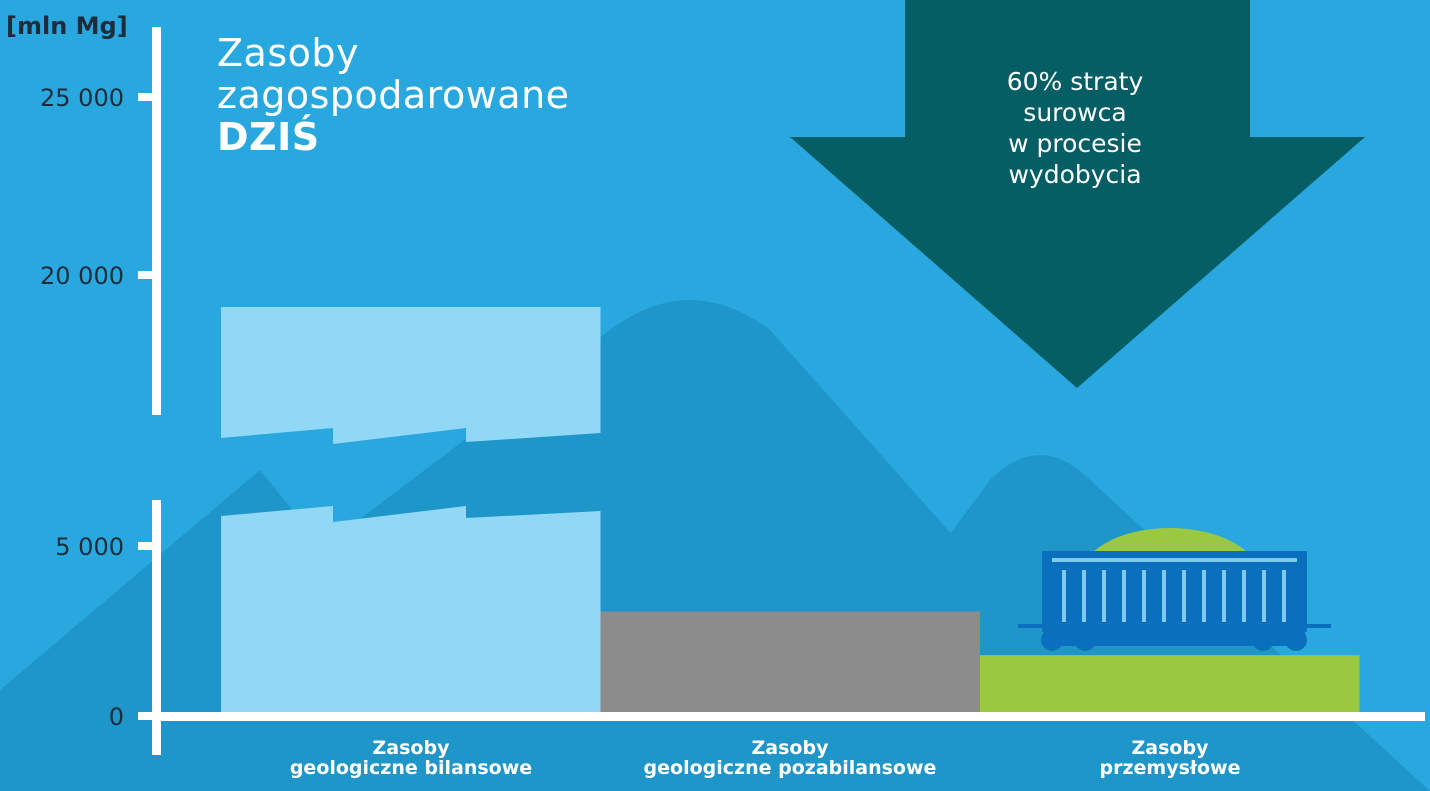 This screenshot has width=1430, height=791. Describe the element at coordinates (89, 547) in the screenshot. I see `y-tick-label: 5 000` at that location.